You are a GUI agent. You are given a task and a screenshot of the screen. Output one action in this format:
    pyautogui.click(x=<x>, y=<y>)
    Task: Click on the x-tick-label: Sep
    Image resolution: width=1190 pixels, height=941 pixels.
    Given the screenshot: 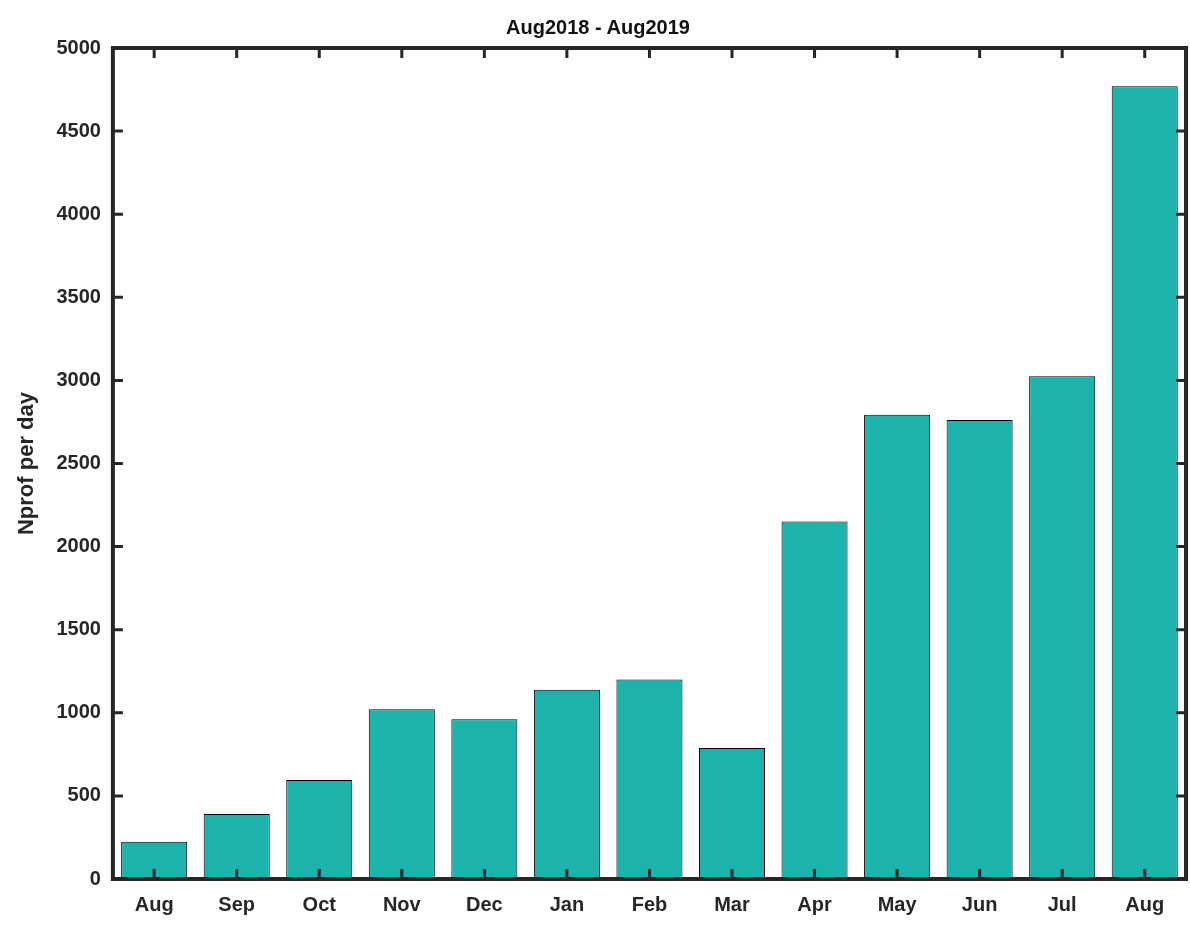 What is the action you would take?
    pyautogui.click(x=237, y=903)
    